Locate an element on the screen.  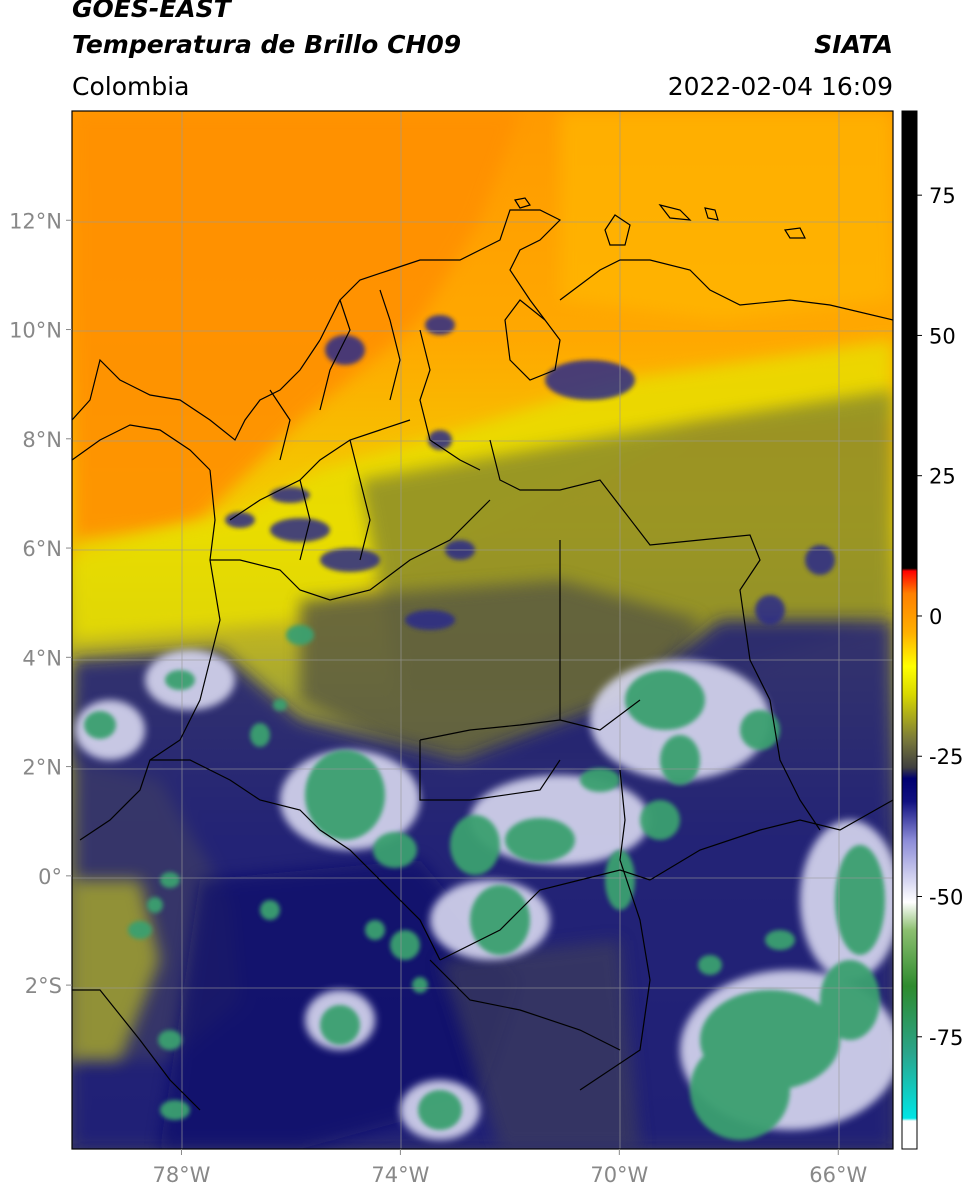
lat-tick-label: 2°S is located at coordinates (43, 986).